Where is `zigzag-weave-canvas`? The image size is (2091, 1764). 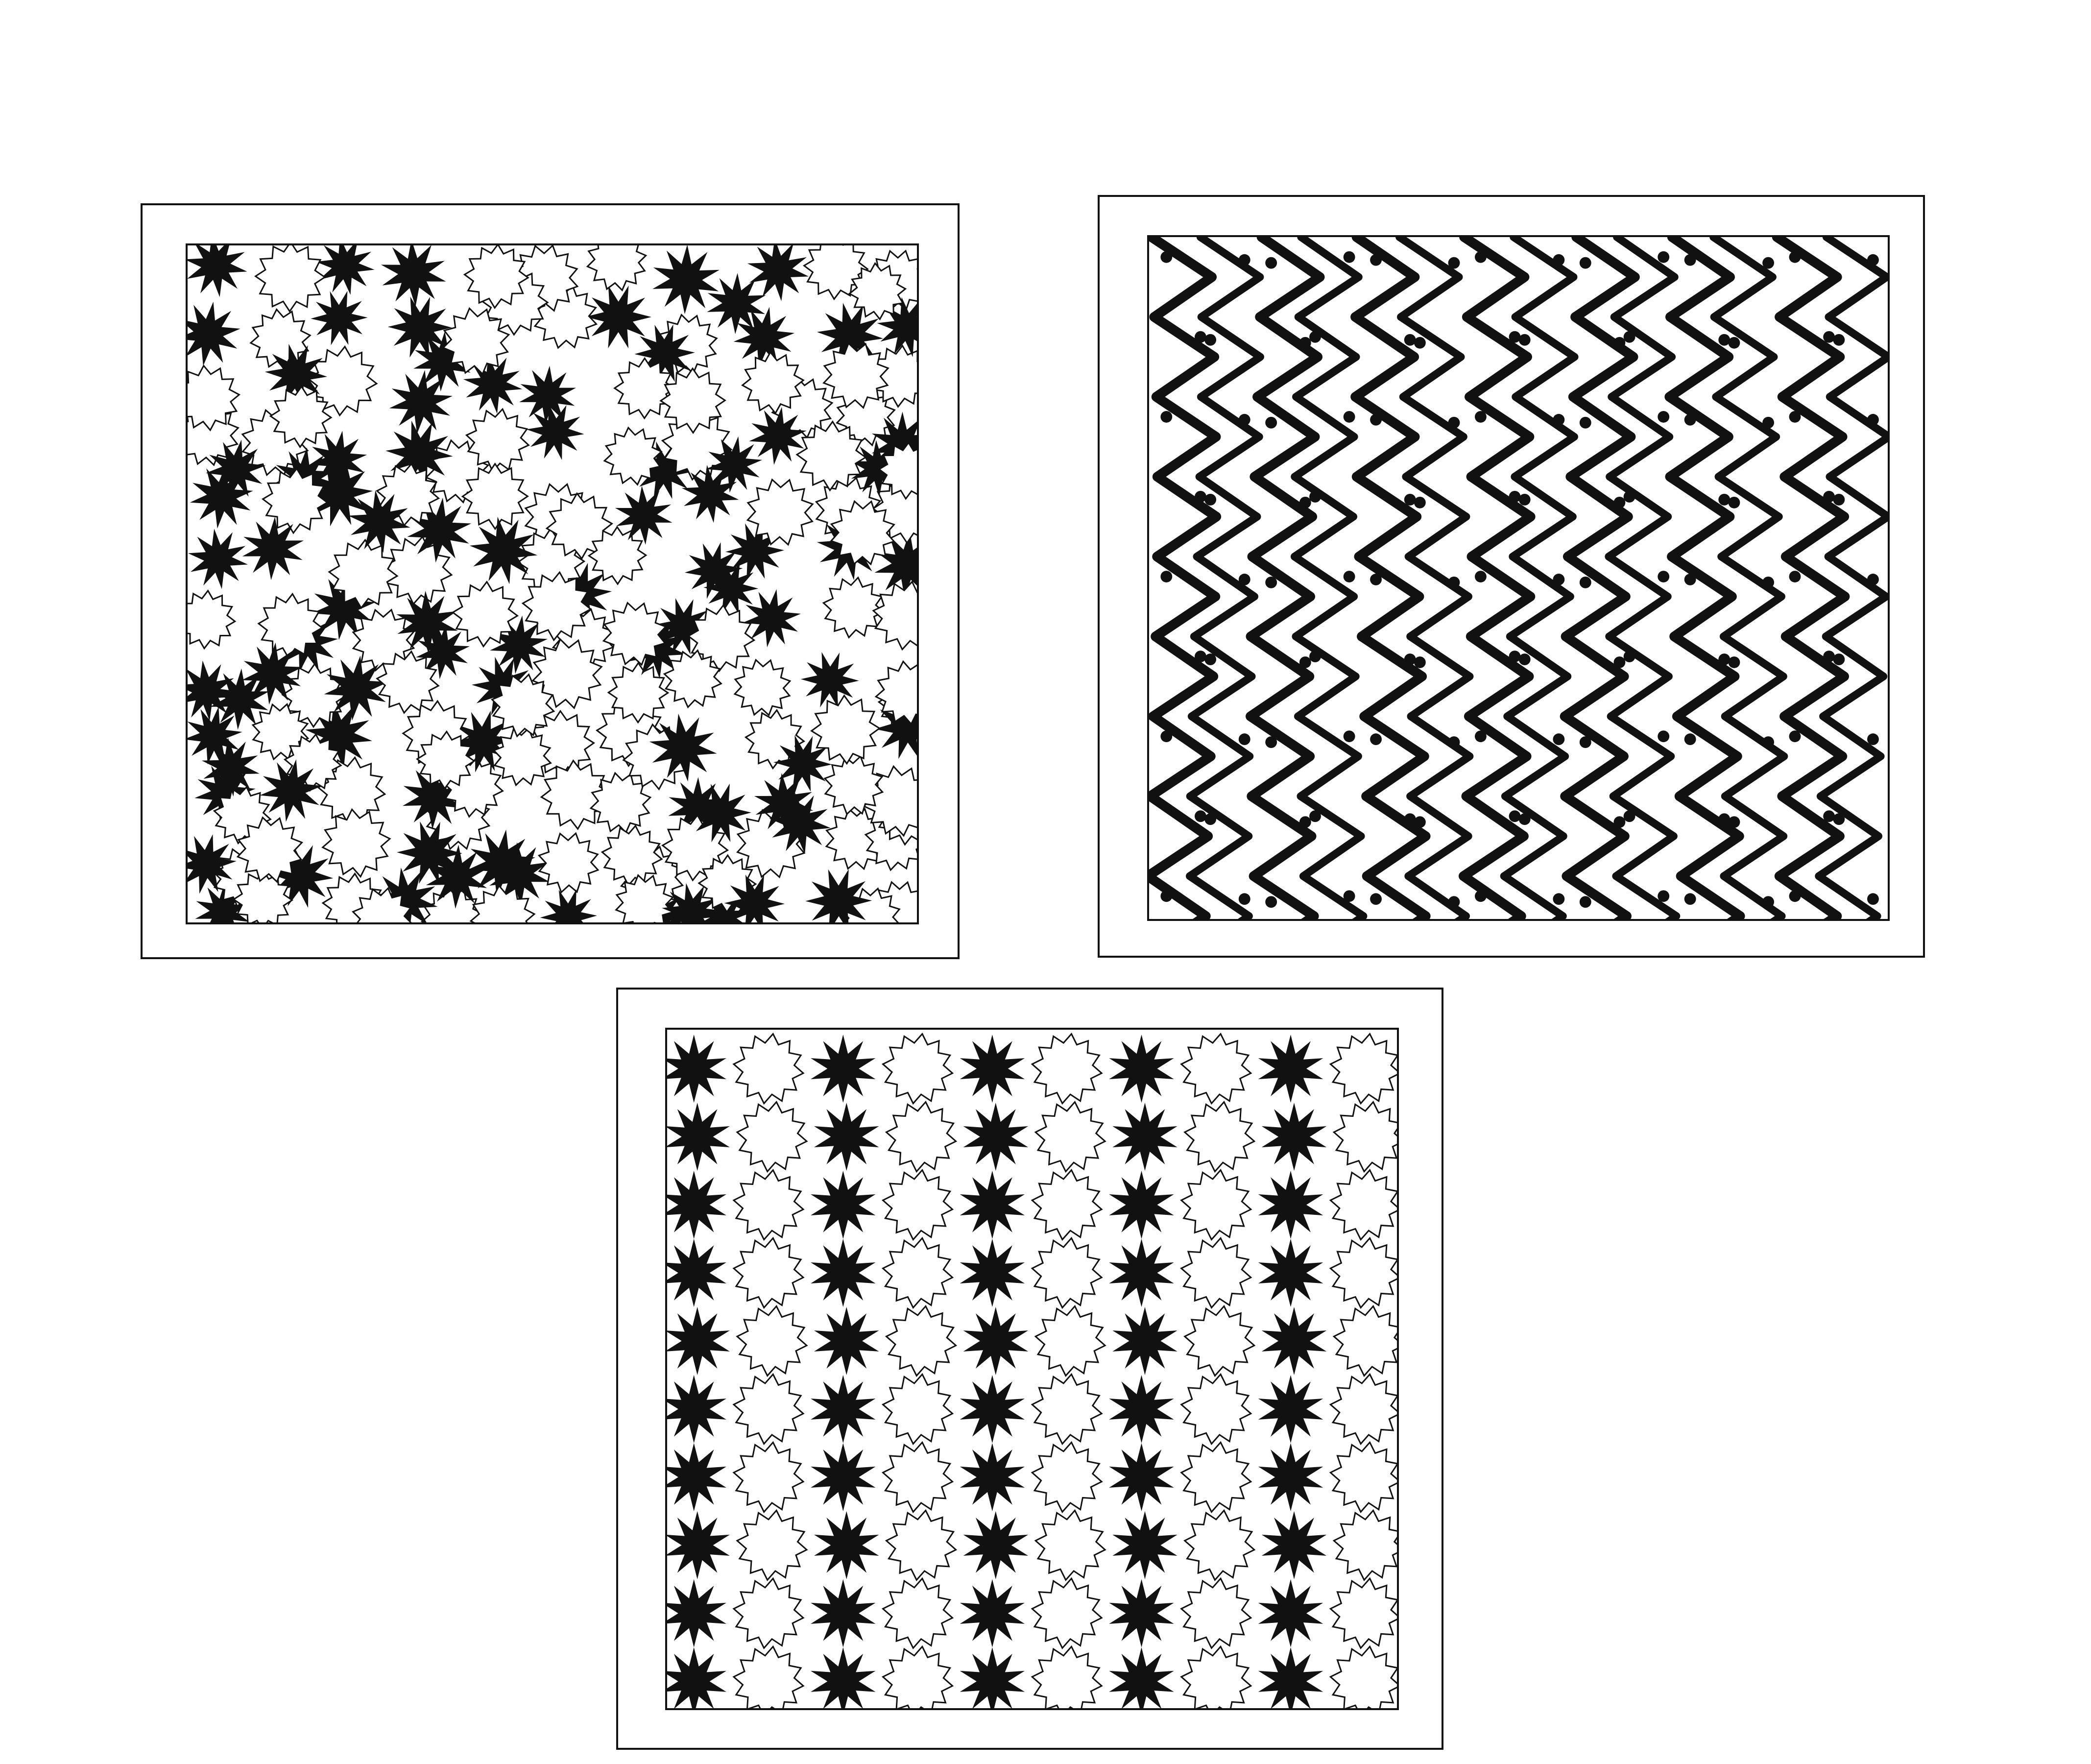 zigzag-weave-canvas is located at coordinates (1518, 578).